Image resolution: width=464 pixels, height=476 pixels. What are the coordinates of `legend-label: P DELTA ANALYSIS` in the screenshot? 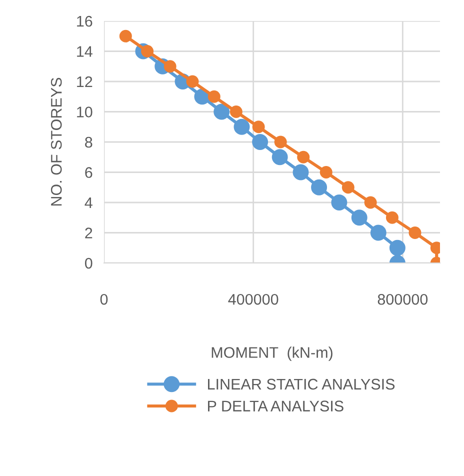 It's located at (276, 406).